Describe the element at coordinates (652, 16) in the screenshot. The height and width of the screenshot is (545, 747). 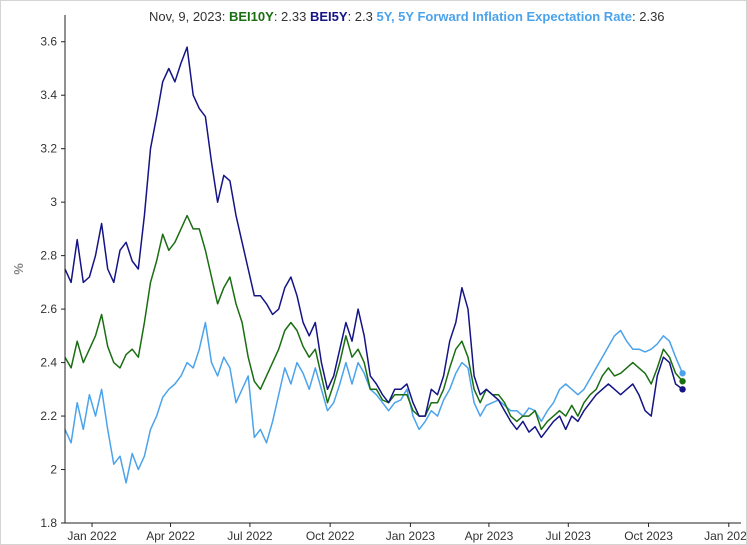
I see `legend-fwd-value: 2.36` at that location.